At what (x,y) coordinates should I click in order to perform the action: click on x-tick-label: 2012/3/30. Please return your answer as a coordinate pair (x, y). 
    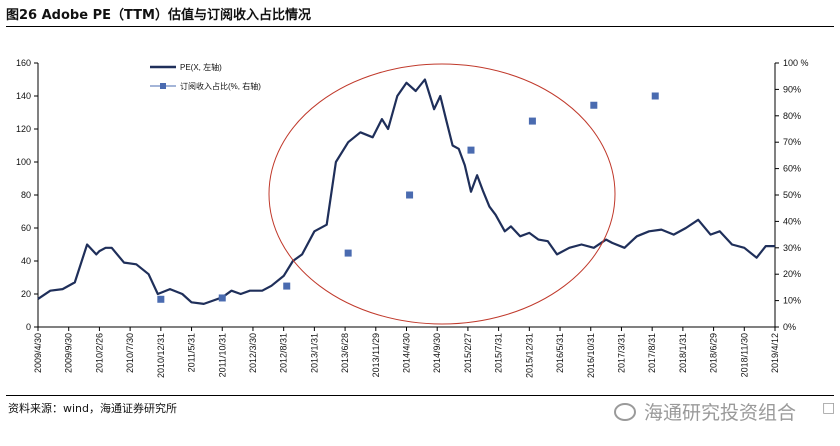
    Looking at the image, I should click on (253, 353).